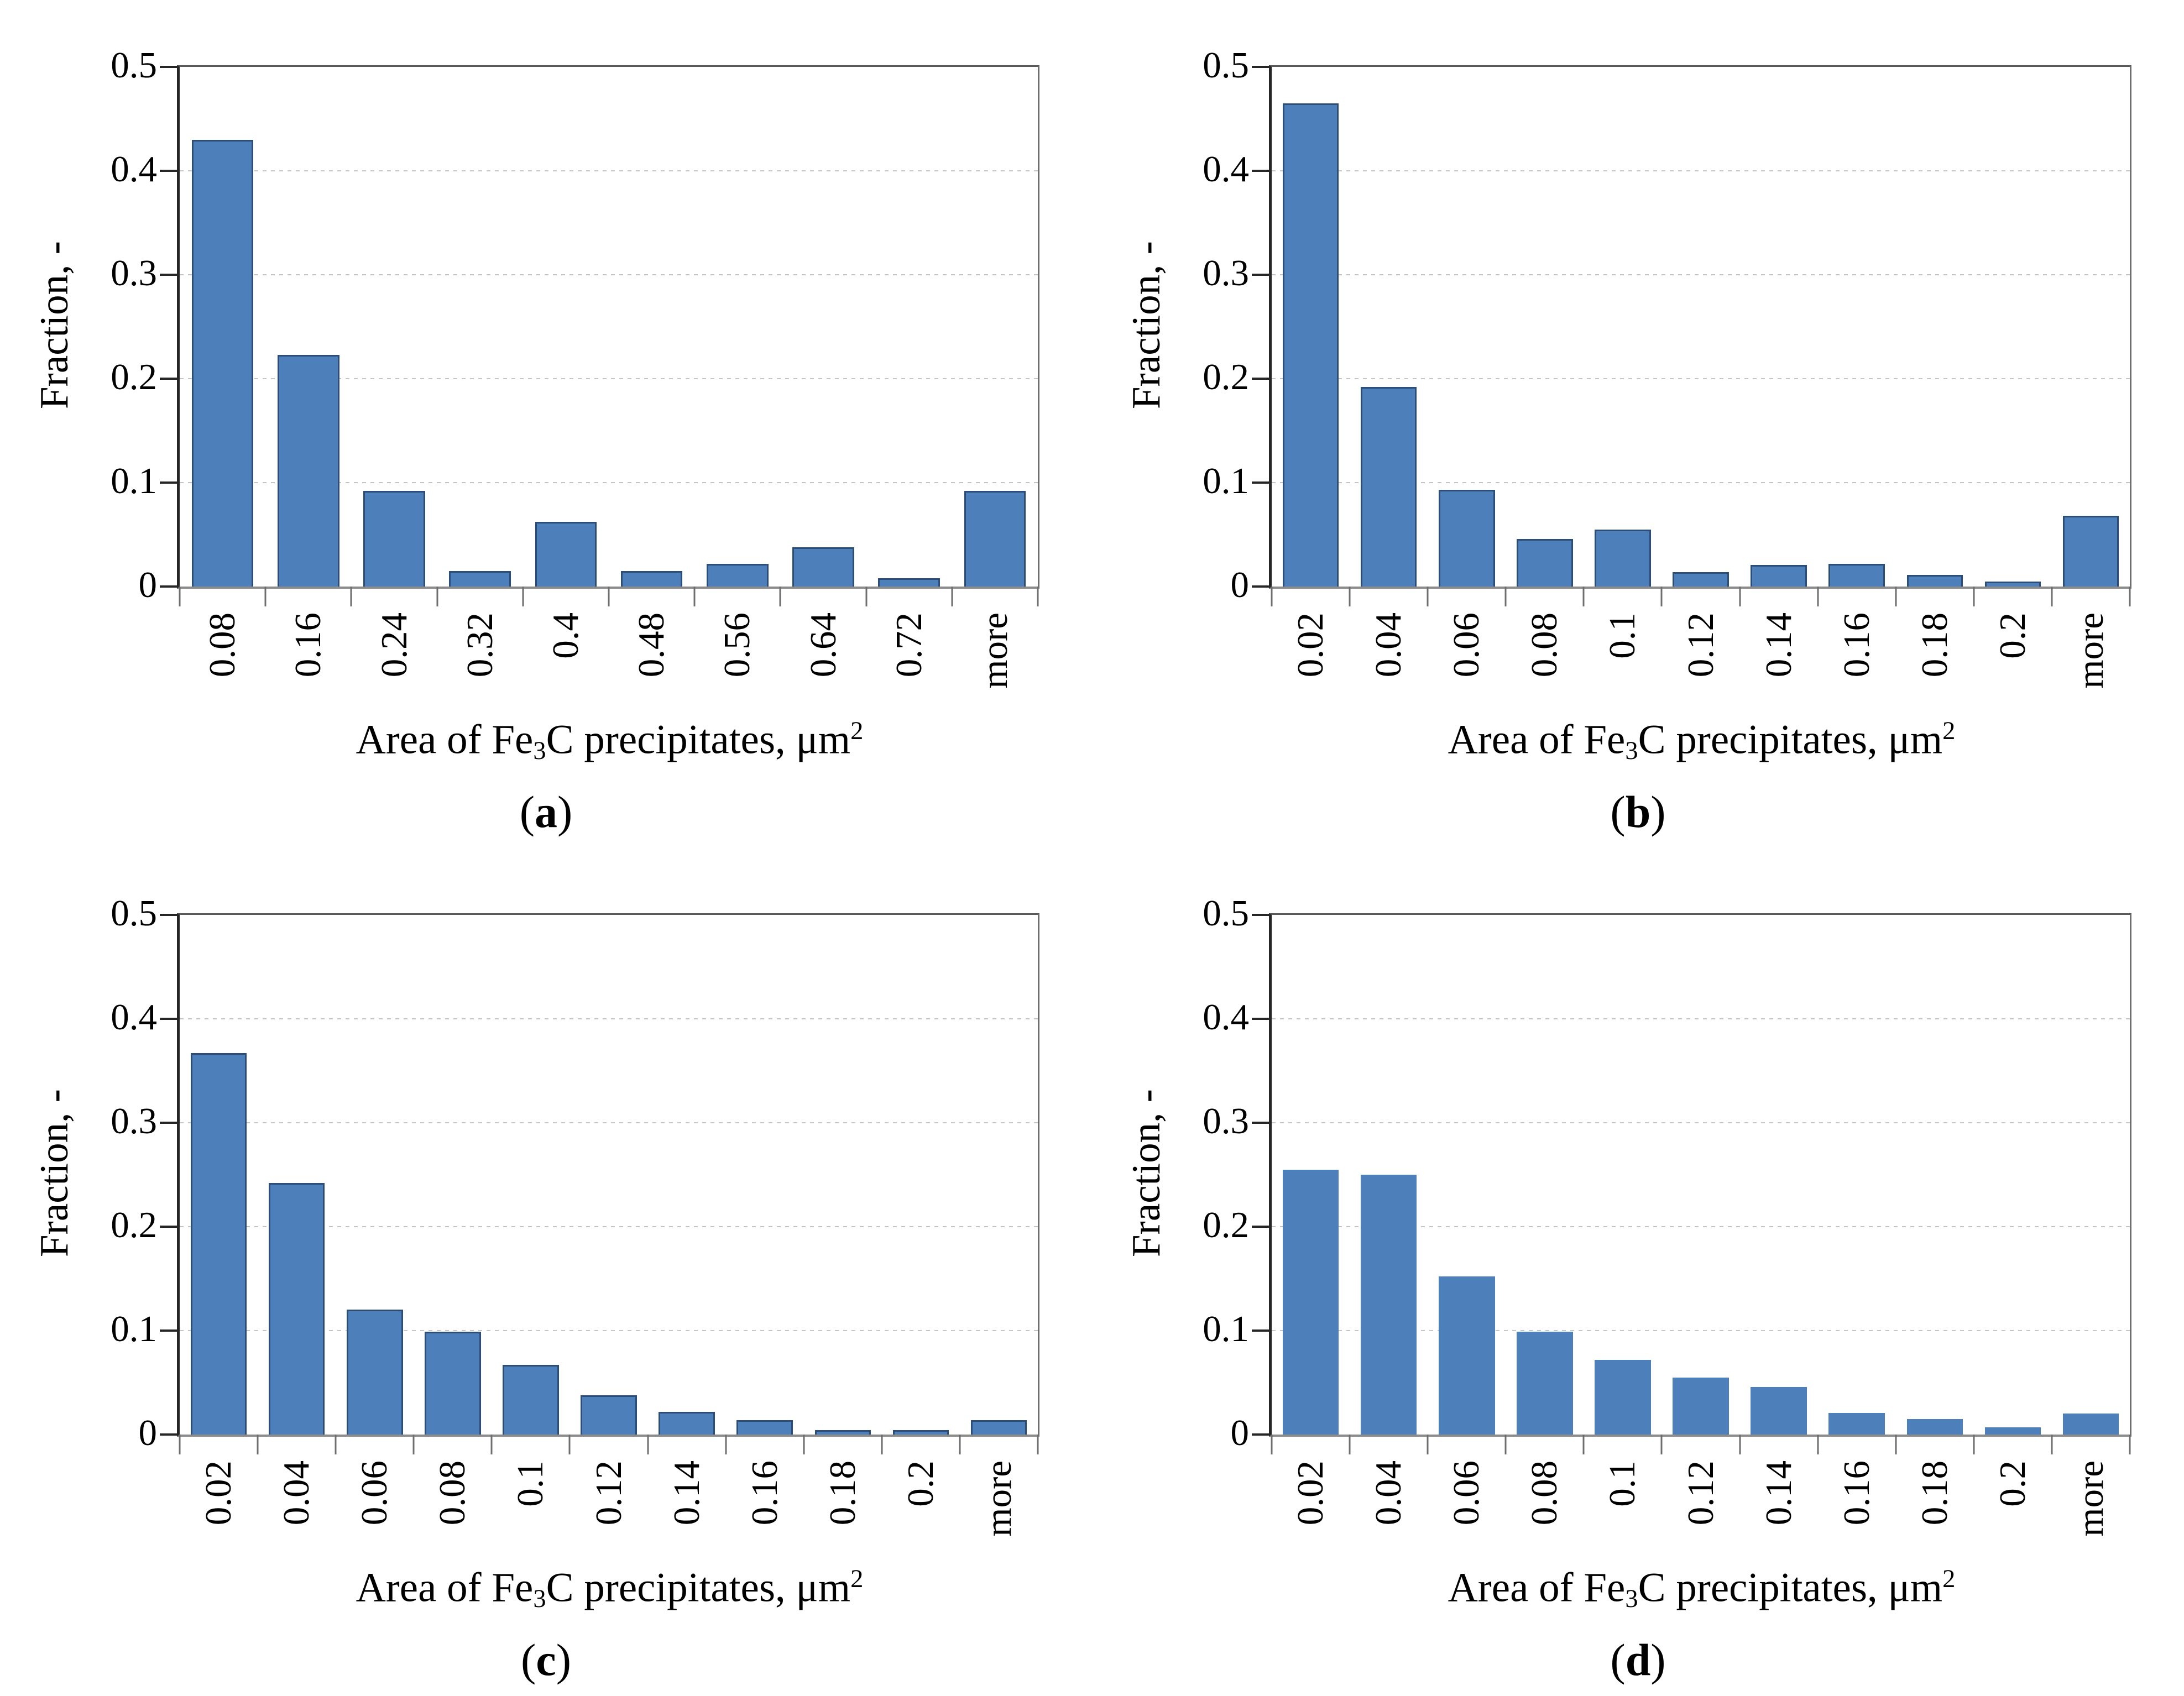 The width and height of the screenshot is (2184, 1696). I want to click on x-tick-label: 0.02, so click(1310, 1493).